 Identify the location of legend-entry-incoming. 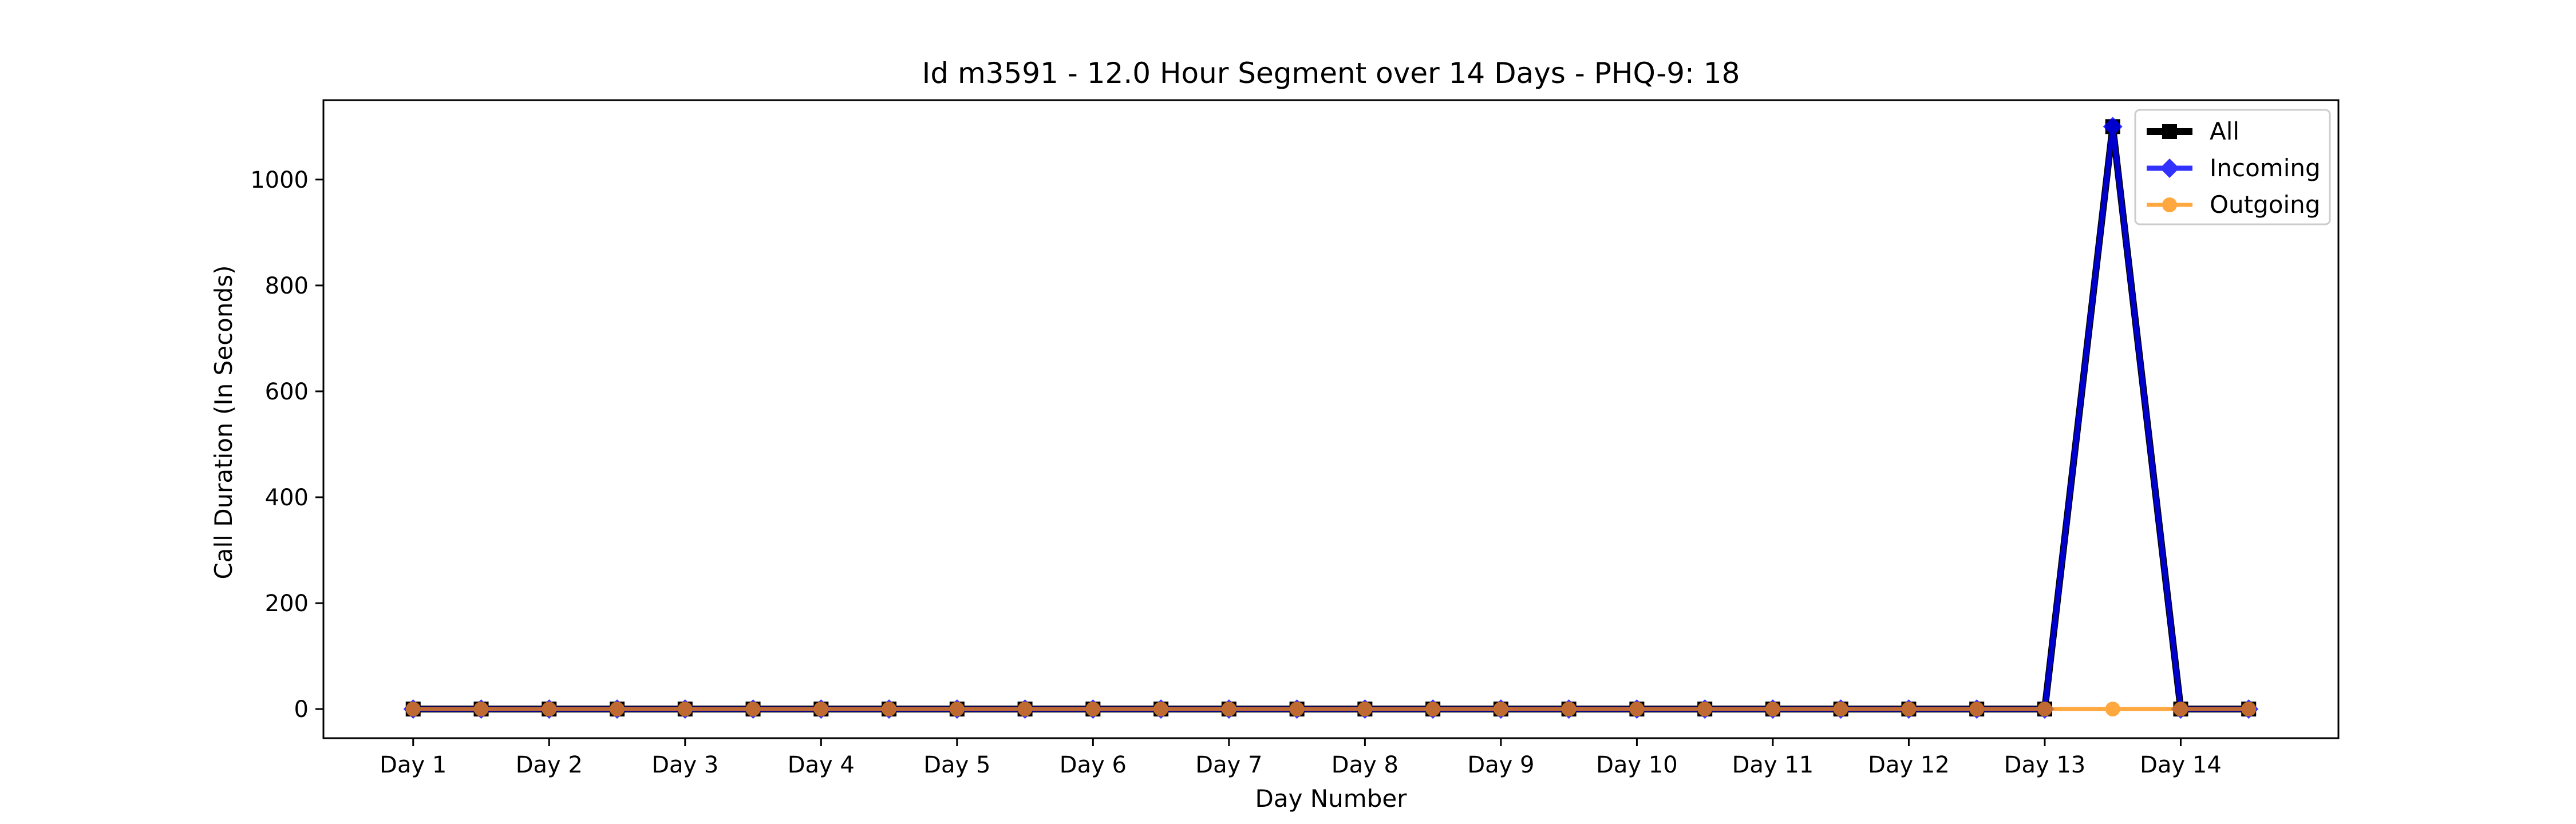
(2169, 168).